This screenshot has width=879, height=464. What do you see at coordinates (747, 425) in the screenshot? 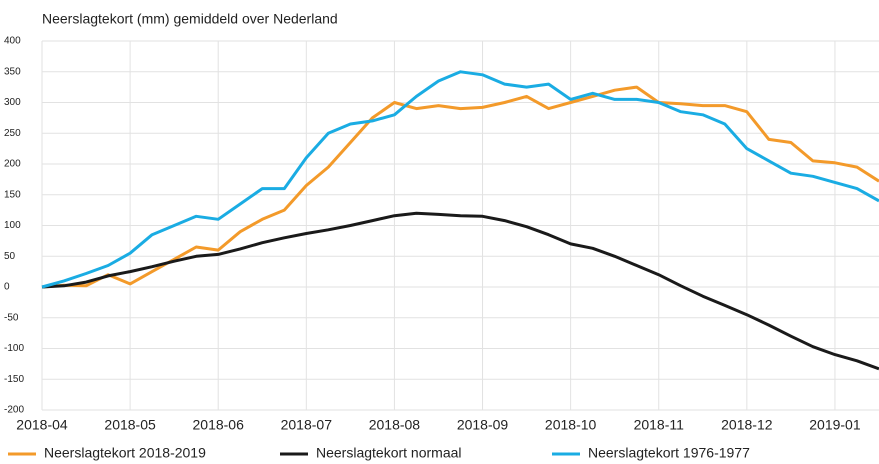
I see `x-tick-label: 2018-12` at bounding box center [747, 425].